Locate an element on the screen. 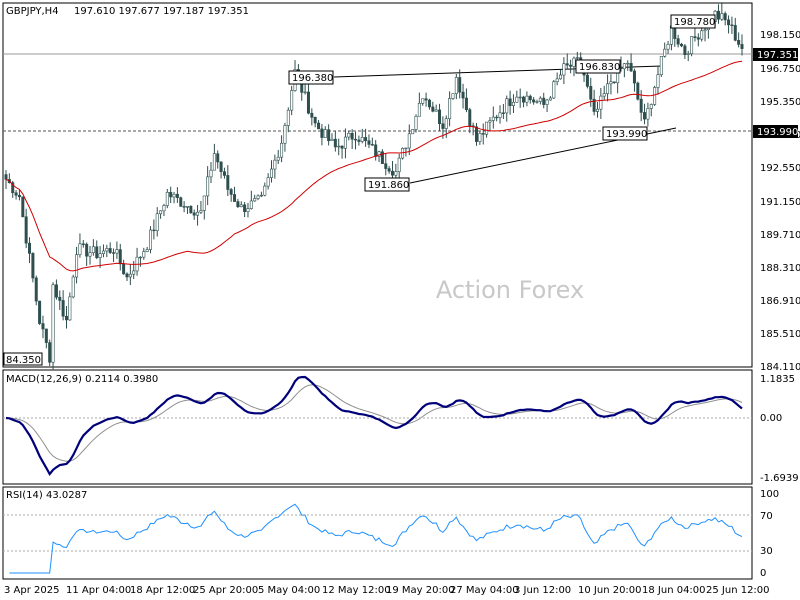 The image size is (800, 600). svg-text: 196.380 is located at coordinates (312, 78).